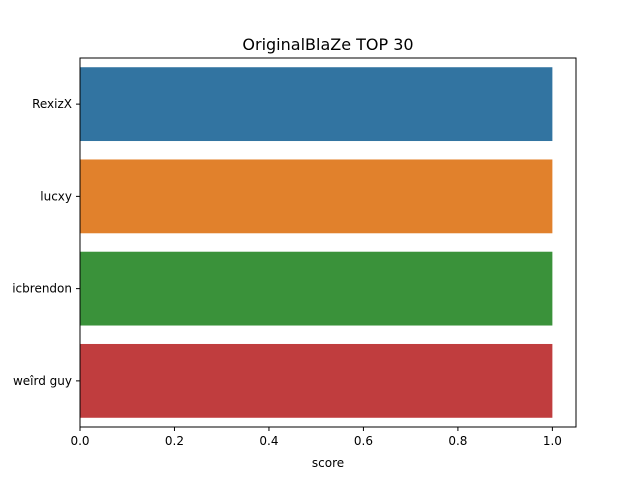  Describe the element at coordinates (316, 437) in the screenshot. I see `x-axis: 0.0 0.2 0.4 0.6 0.8 1.0` at that location.